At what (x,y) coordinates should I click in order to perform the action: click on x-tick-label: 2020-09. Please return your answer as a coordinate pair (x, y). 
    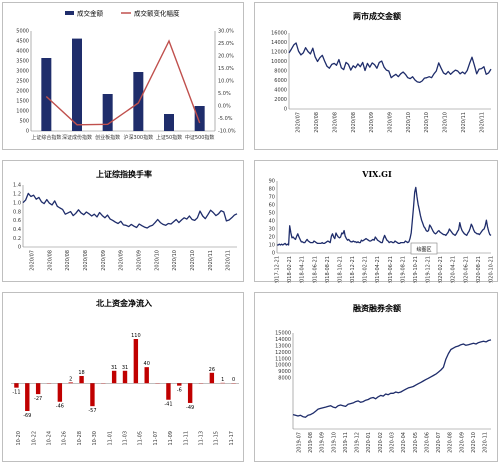
    Looking at the image, I should click on (462, 442).